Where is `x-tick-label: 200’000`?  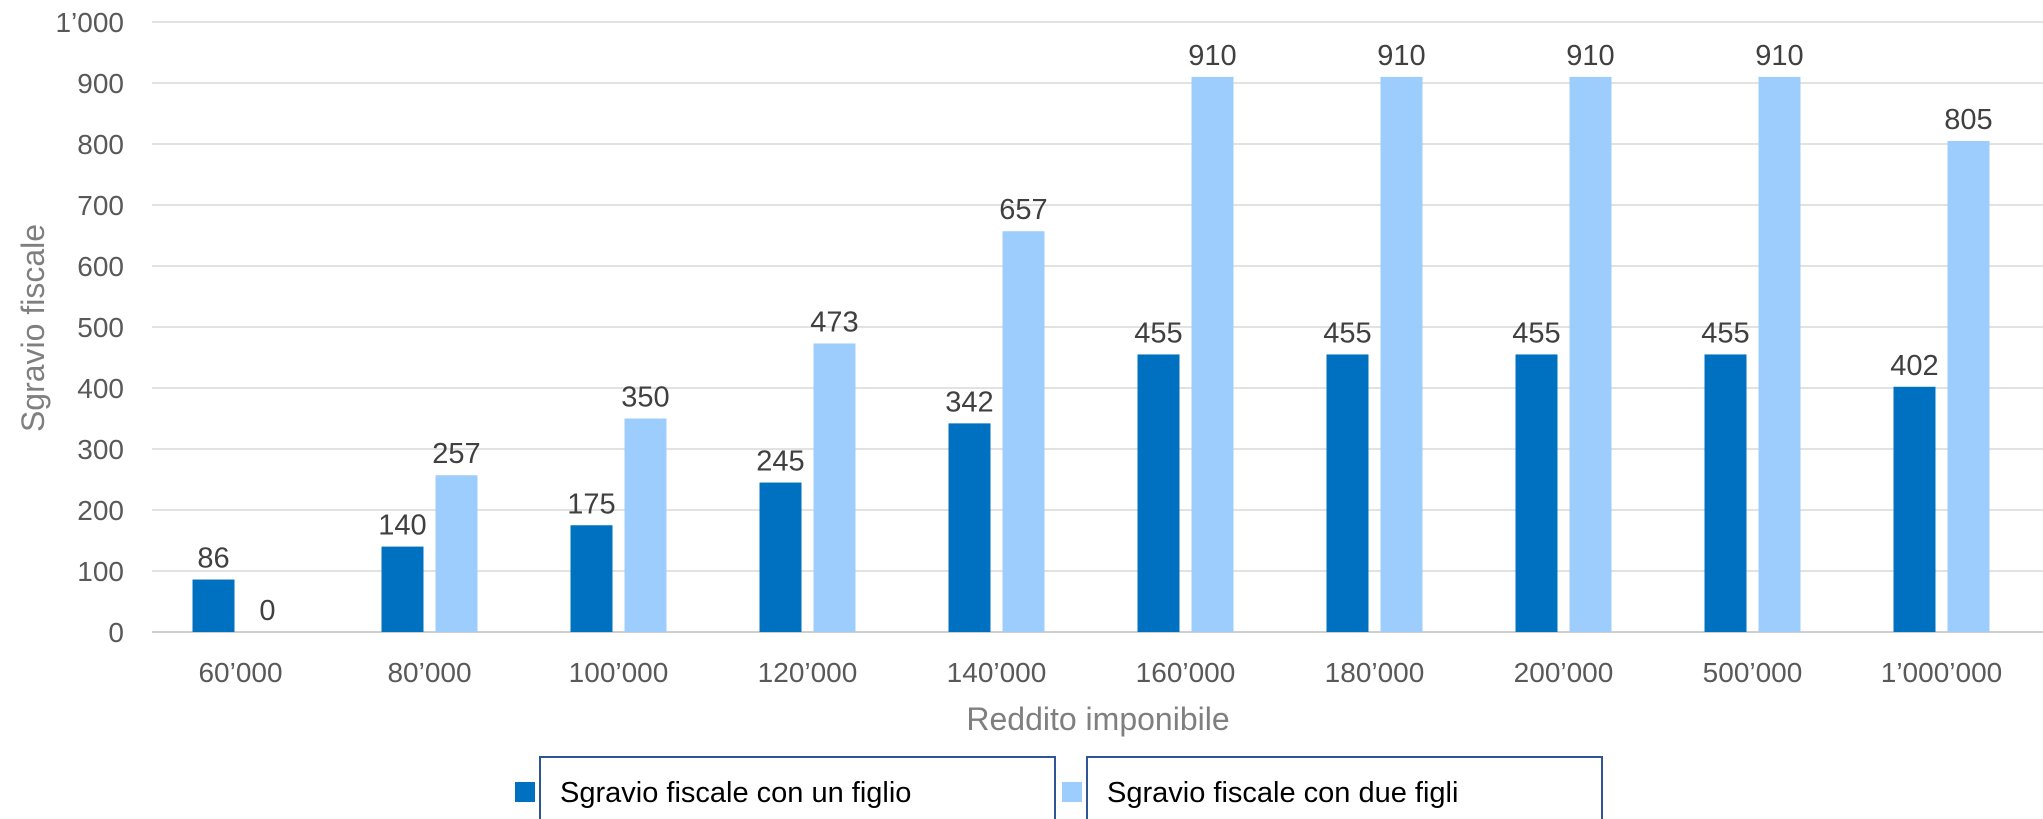 x-tick-label: 200’000 is located at coordinates (1564, 672).